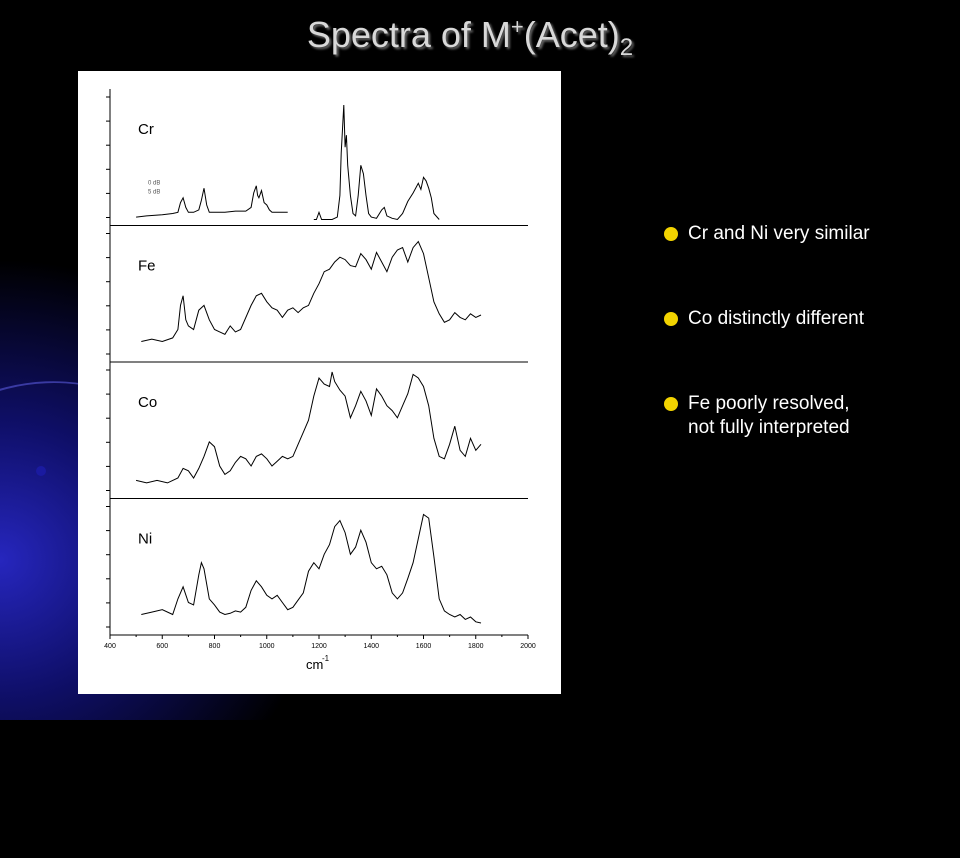  Describe the element at coordinates (408, 34) in the screenshot. I see `title-main: Spectra of M` at that location.